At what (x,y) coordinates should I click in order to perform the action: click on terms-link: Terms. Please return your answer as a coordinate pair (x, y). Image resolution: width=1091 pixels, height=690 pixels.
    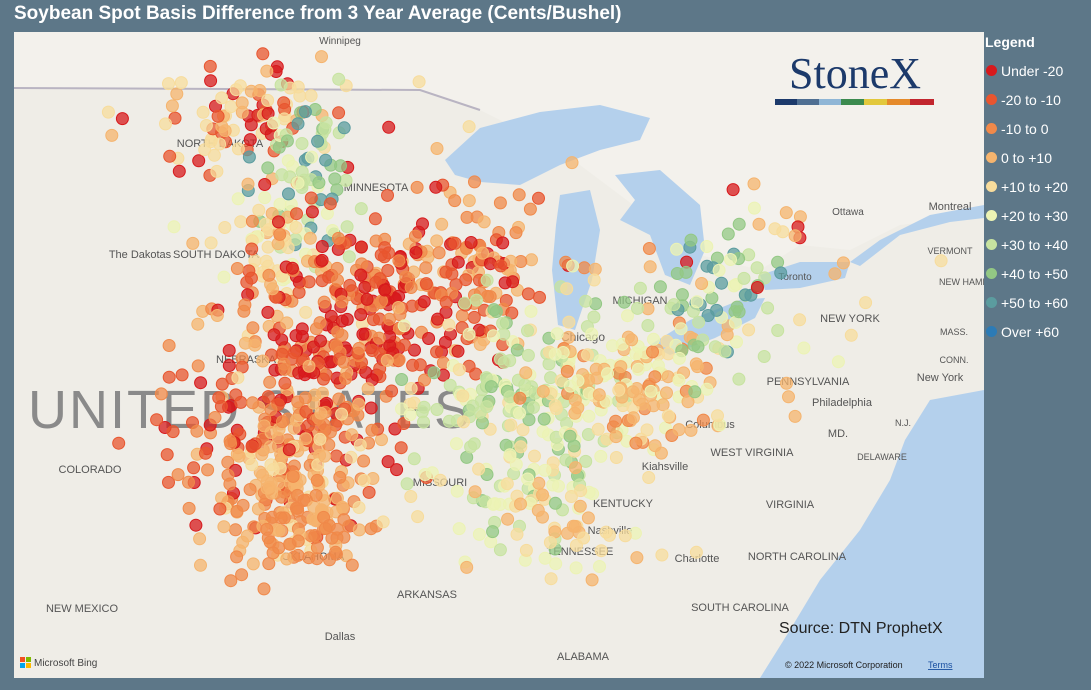
    Looking at the image, I should click on (940, 665).